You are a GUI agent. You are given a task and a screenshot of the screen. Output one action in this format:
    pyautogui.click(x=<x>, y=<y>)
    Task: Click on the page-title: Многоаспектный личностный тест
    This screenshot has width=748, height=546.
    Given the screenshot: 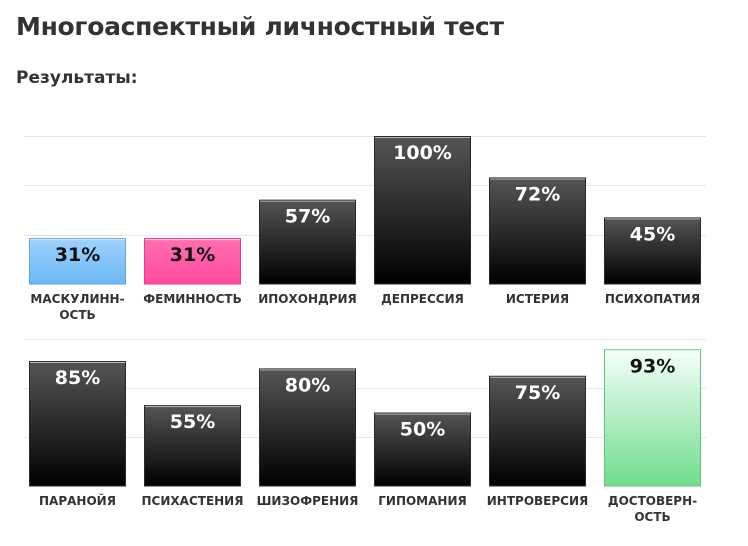 What is the action you would take?
    pyautogui.click(x=260, y=26)
    